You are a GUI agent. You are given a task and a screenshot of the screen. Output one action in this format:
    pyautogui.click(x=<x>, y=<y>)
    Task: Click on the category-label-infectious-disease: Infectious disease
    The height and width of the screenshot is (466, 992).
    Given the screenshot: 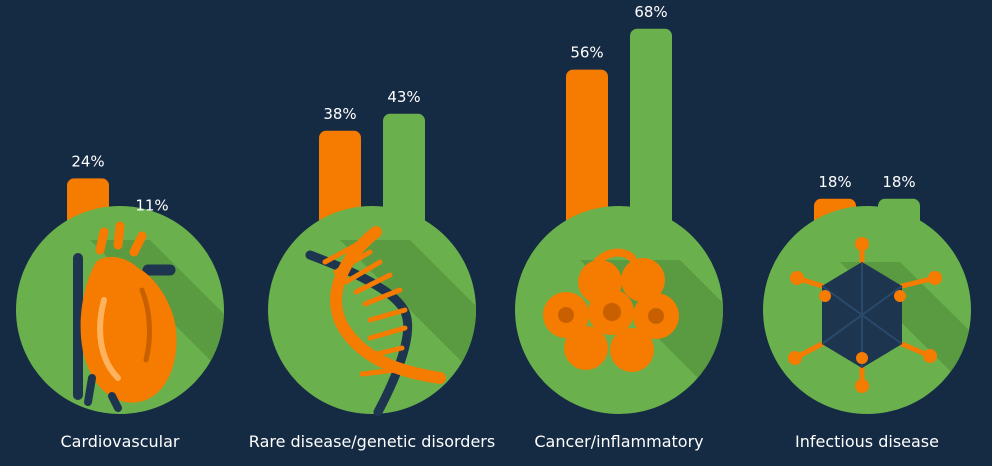 What is the action you would take?
    pyautogui.click(x=867, y=441)
    